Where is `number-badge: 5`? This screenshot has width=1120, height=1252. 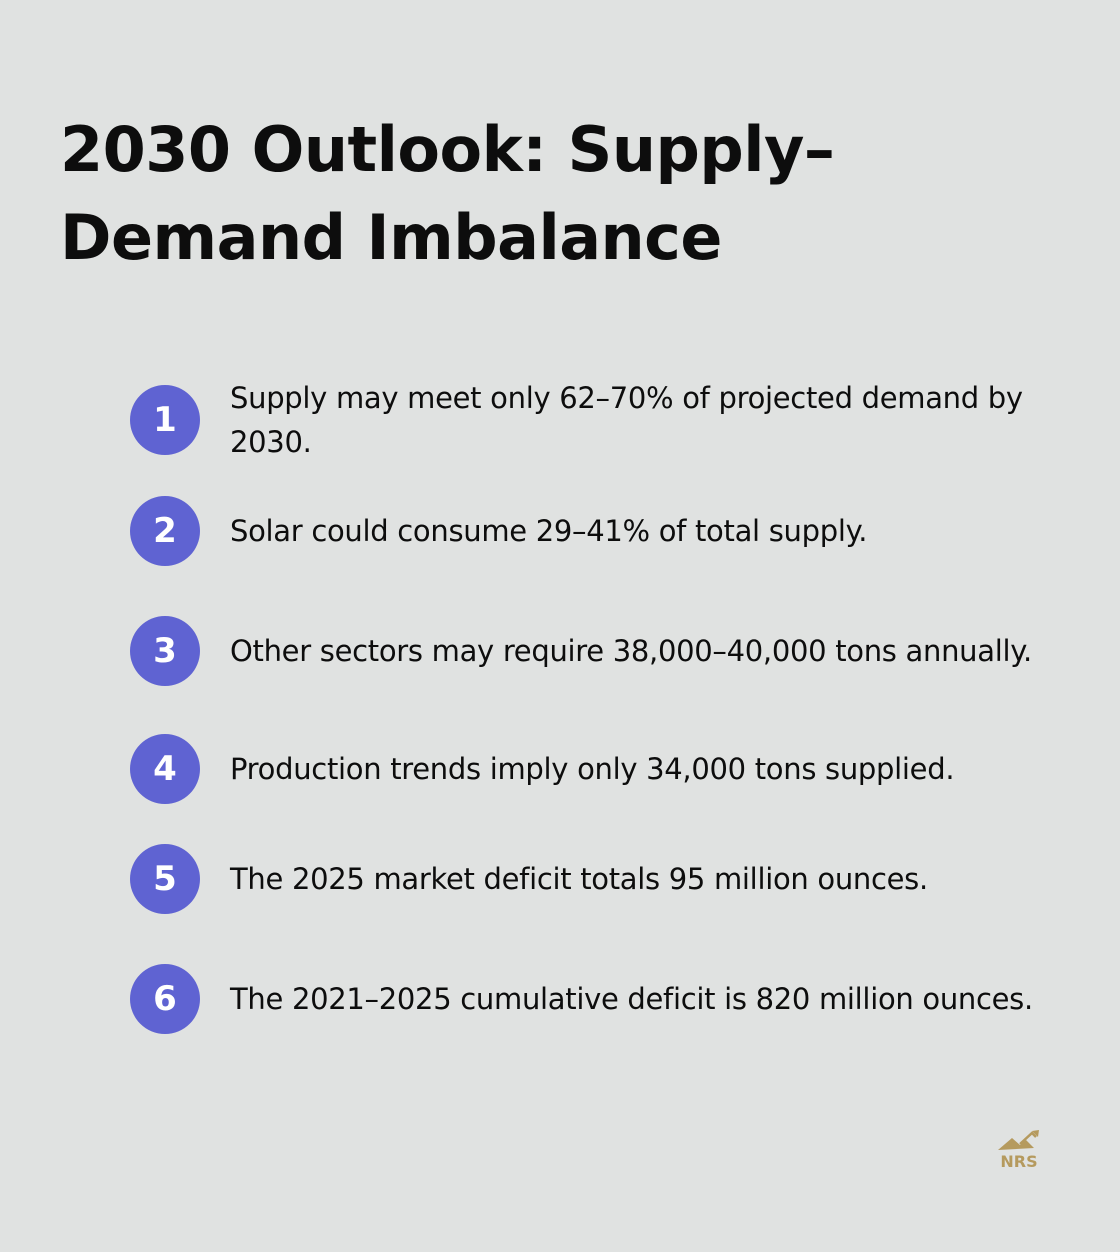 number-badge: 5 is located at coordinates (165, 879).